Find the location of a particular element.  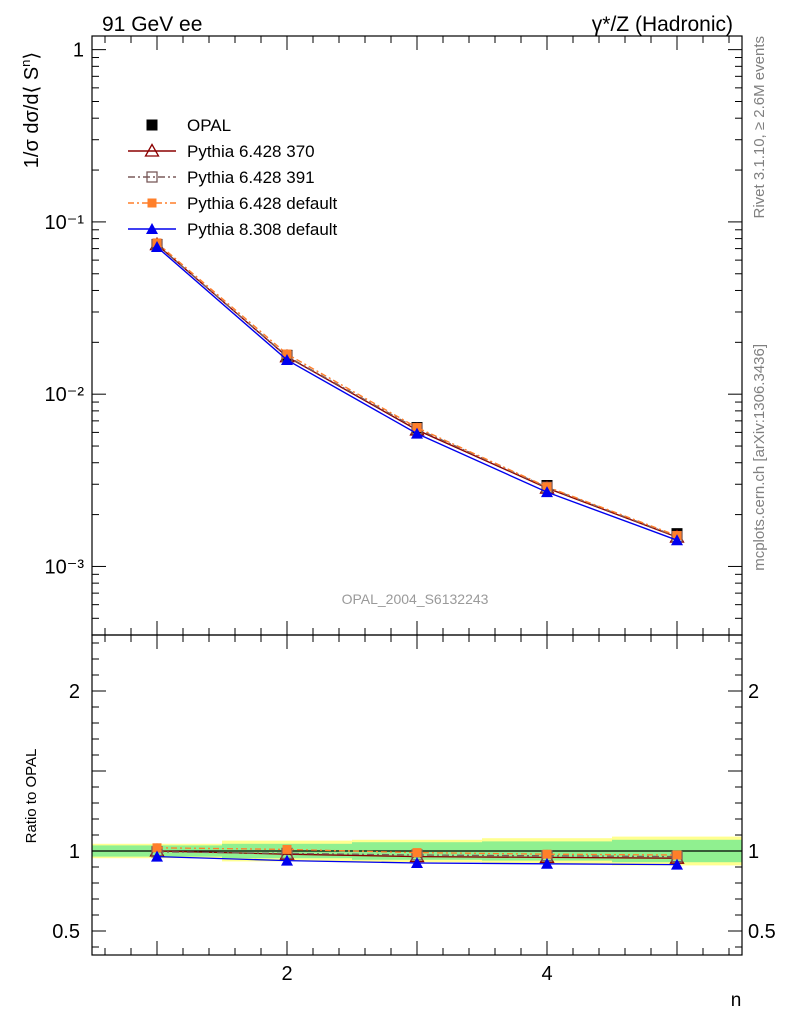

main-y-tick-label: 10⁻² is located at coordinates (65, 395).